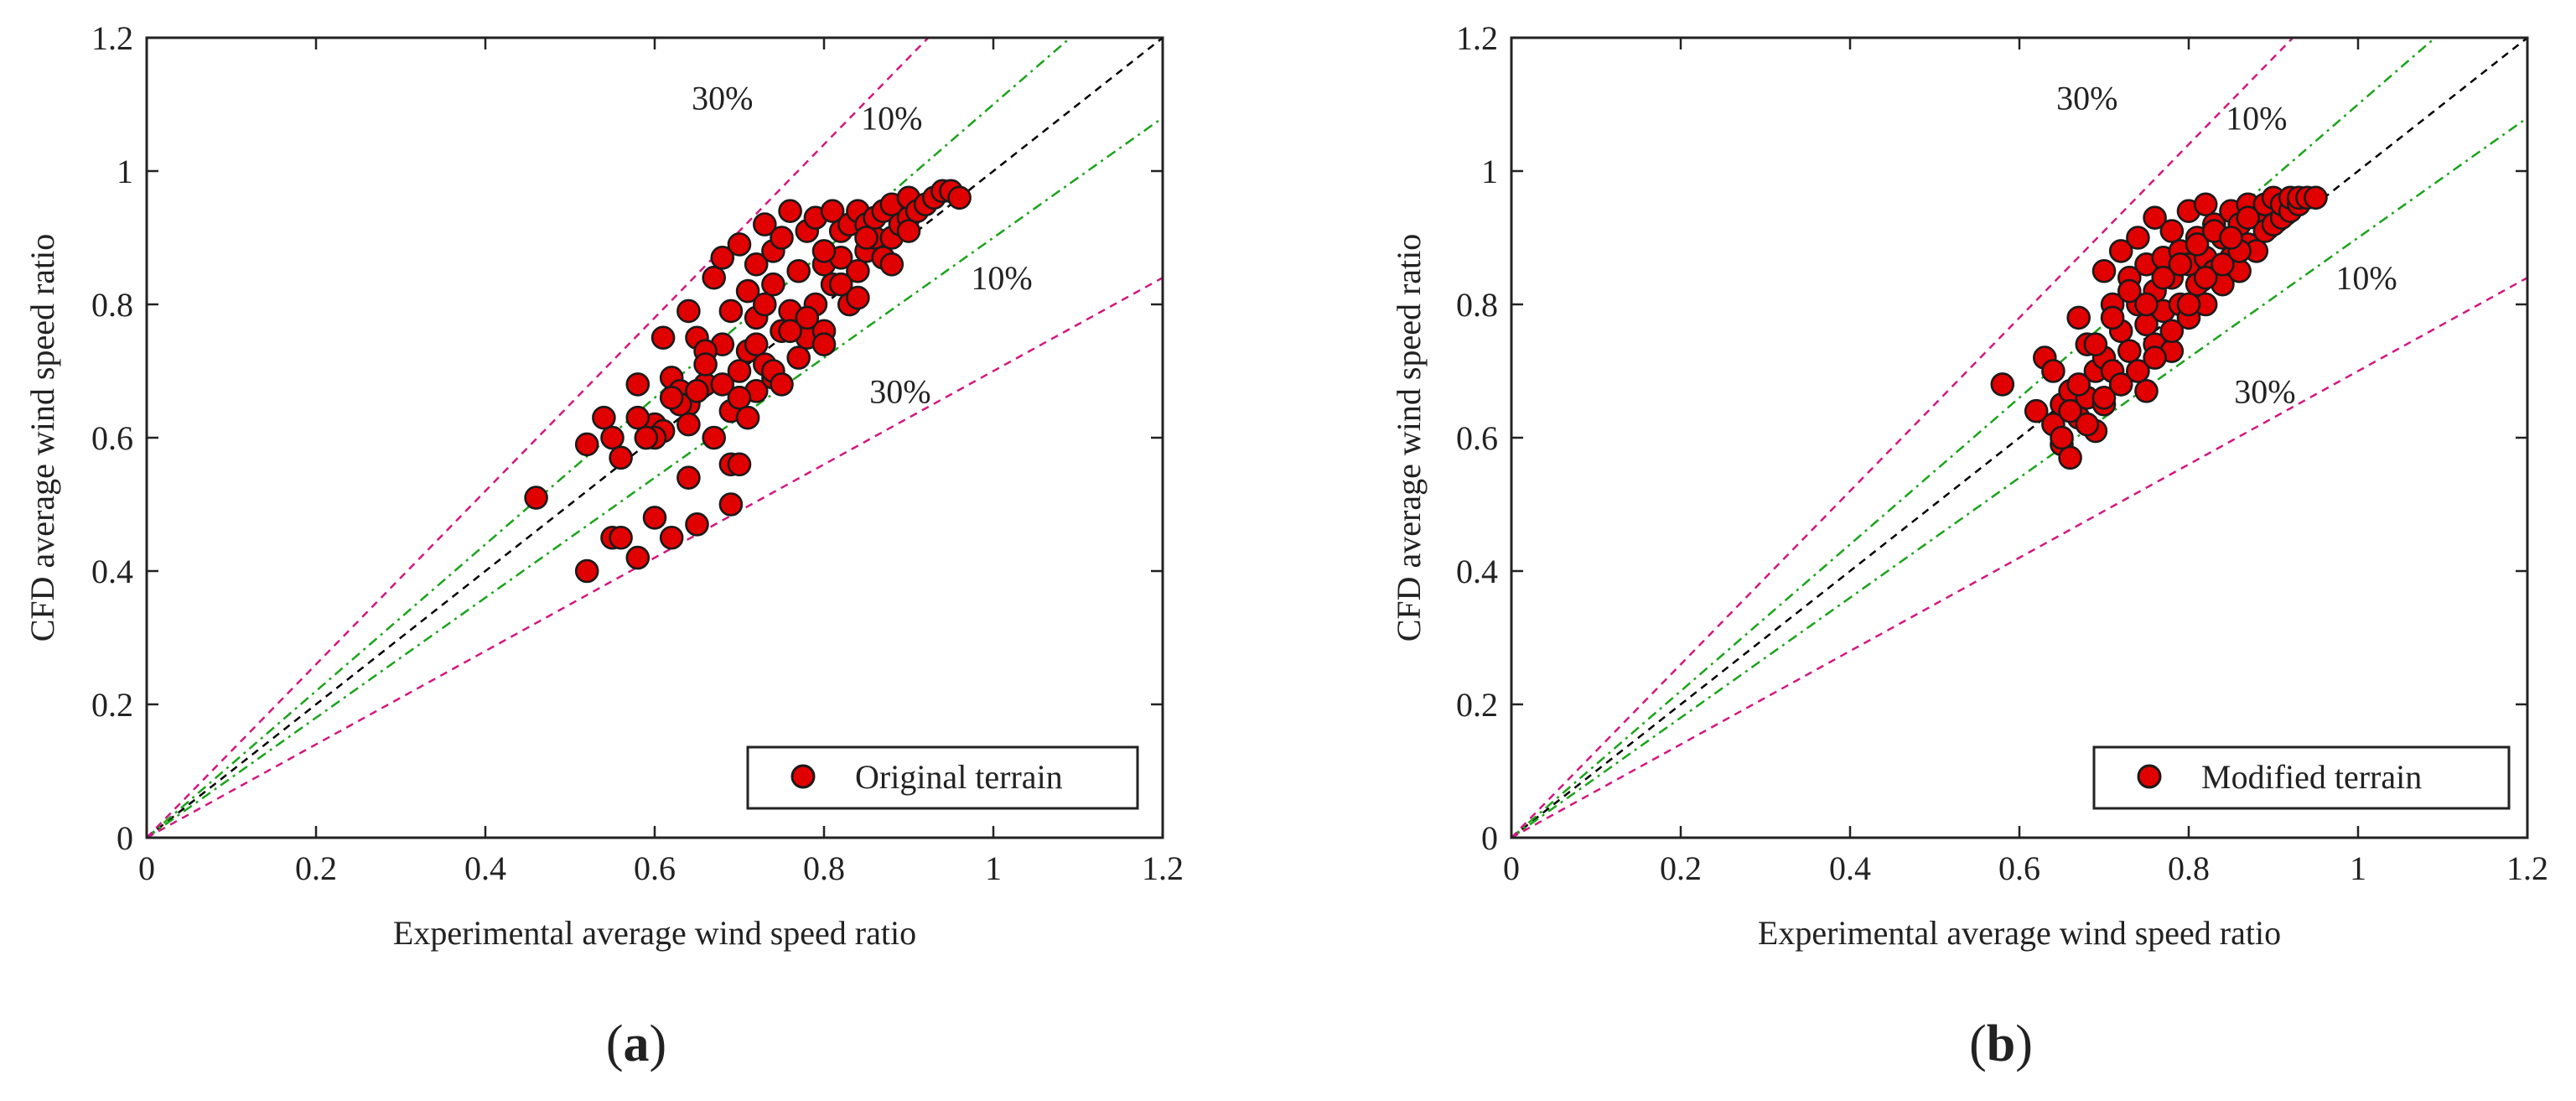 Image resolution: width=2576 pixels, height=1101 pixels. Describe the element at coordinates (637, 1043) in the screenshot. I see `panel-caption-letter: a` at that location.